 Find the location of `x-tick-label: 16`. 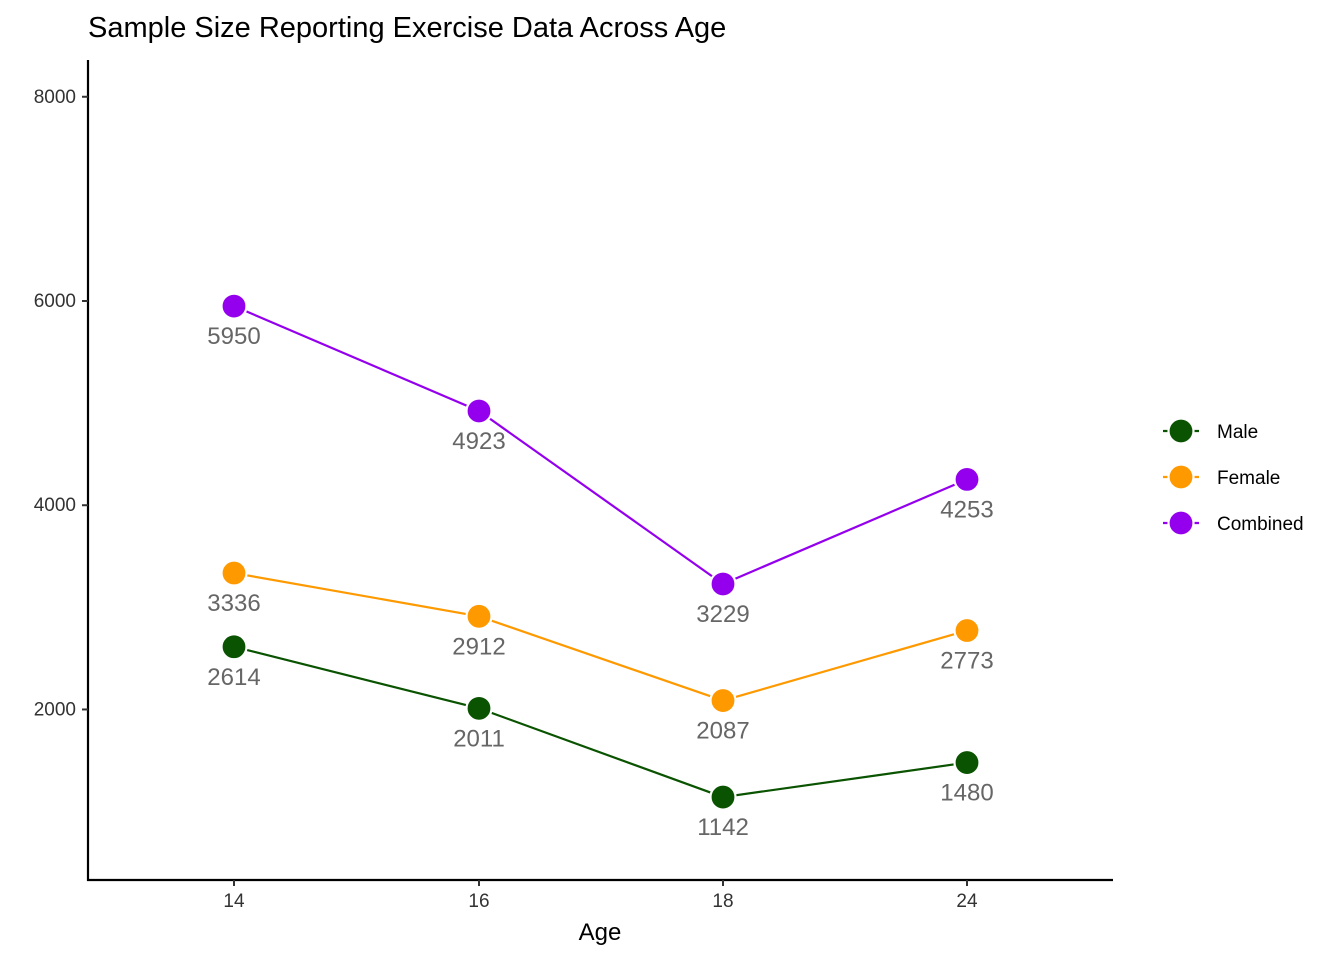

x-tick-label: 16 is located at coordinates (478, 901).